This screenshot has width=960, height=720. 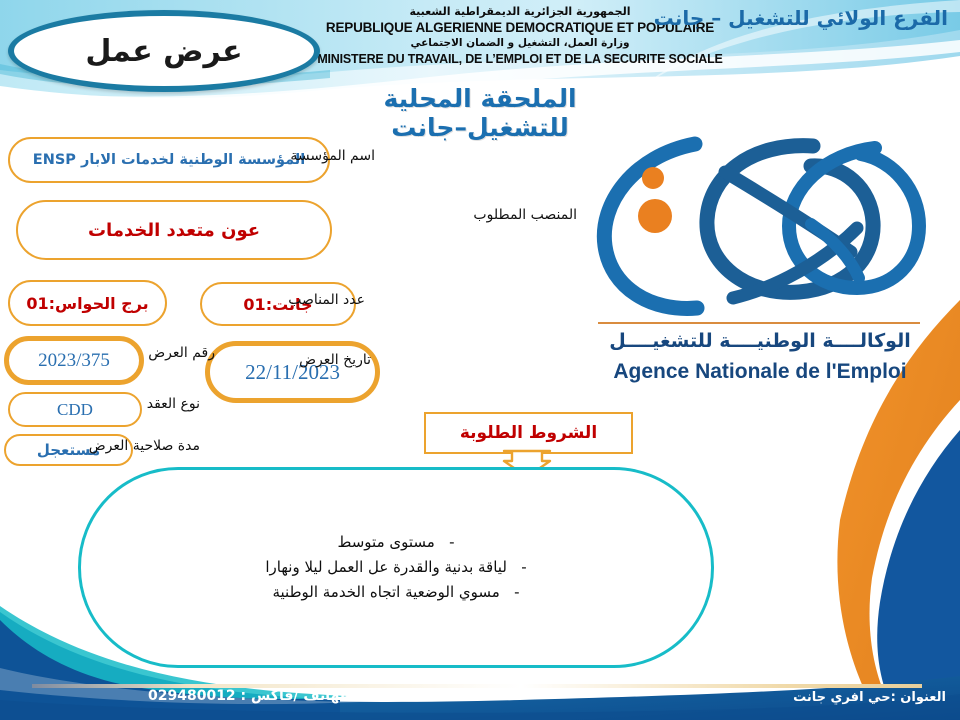 I want to click on seats-value-bordj: برج الحواس:01, so click(x=87, y=303).